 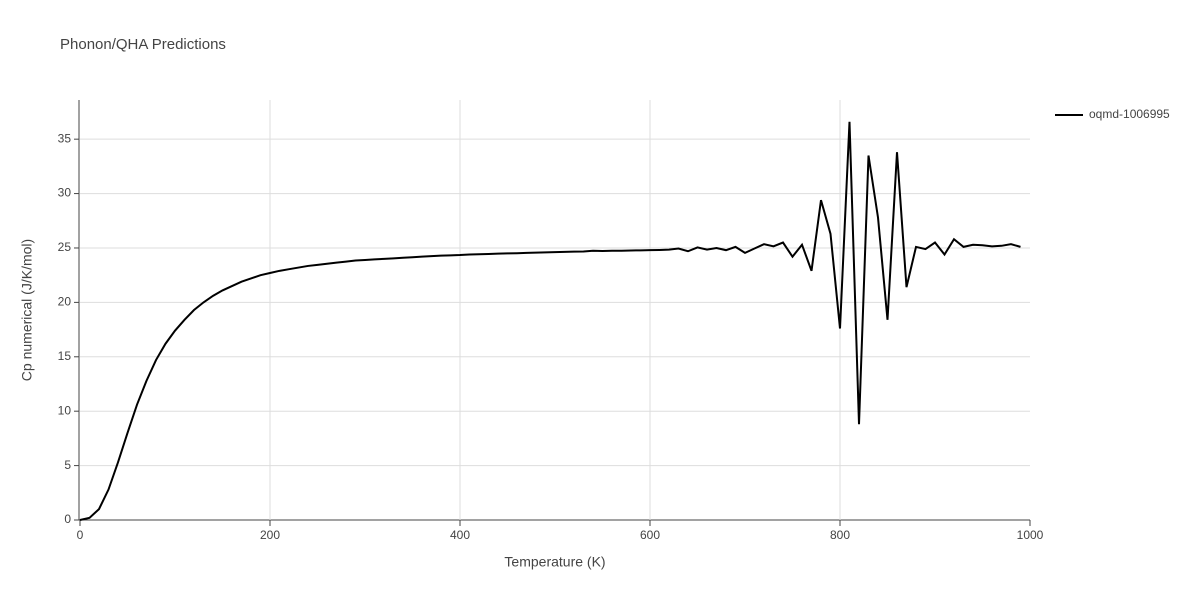 What do you see at coordinates (65, 356) in the screenshot?
I see `y-tick-label: 15` at bounding box center [65, 356].